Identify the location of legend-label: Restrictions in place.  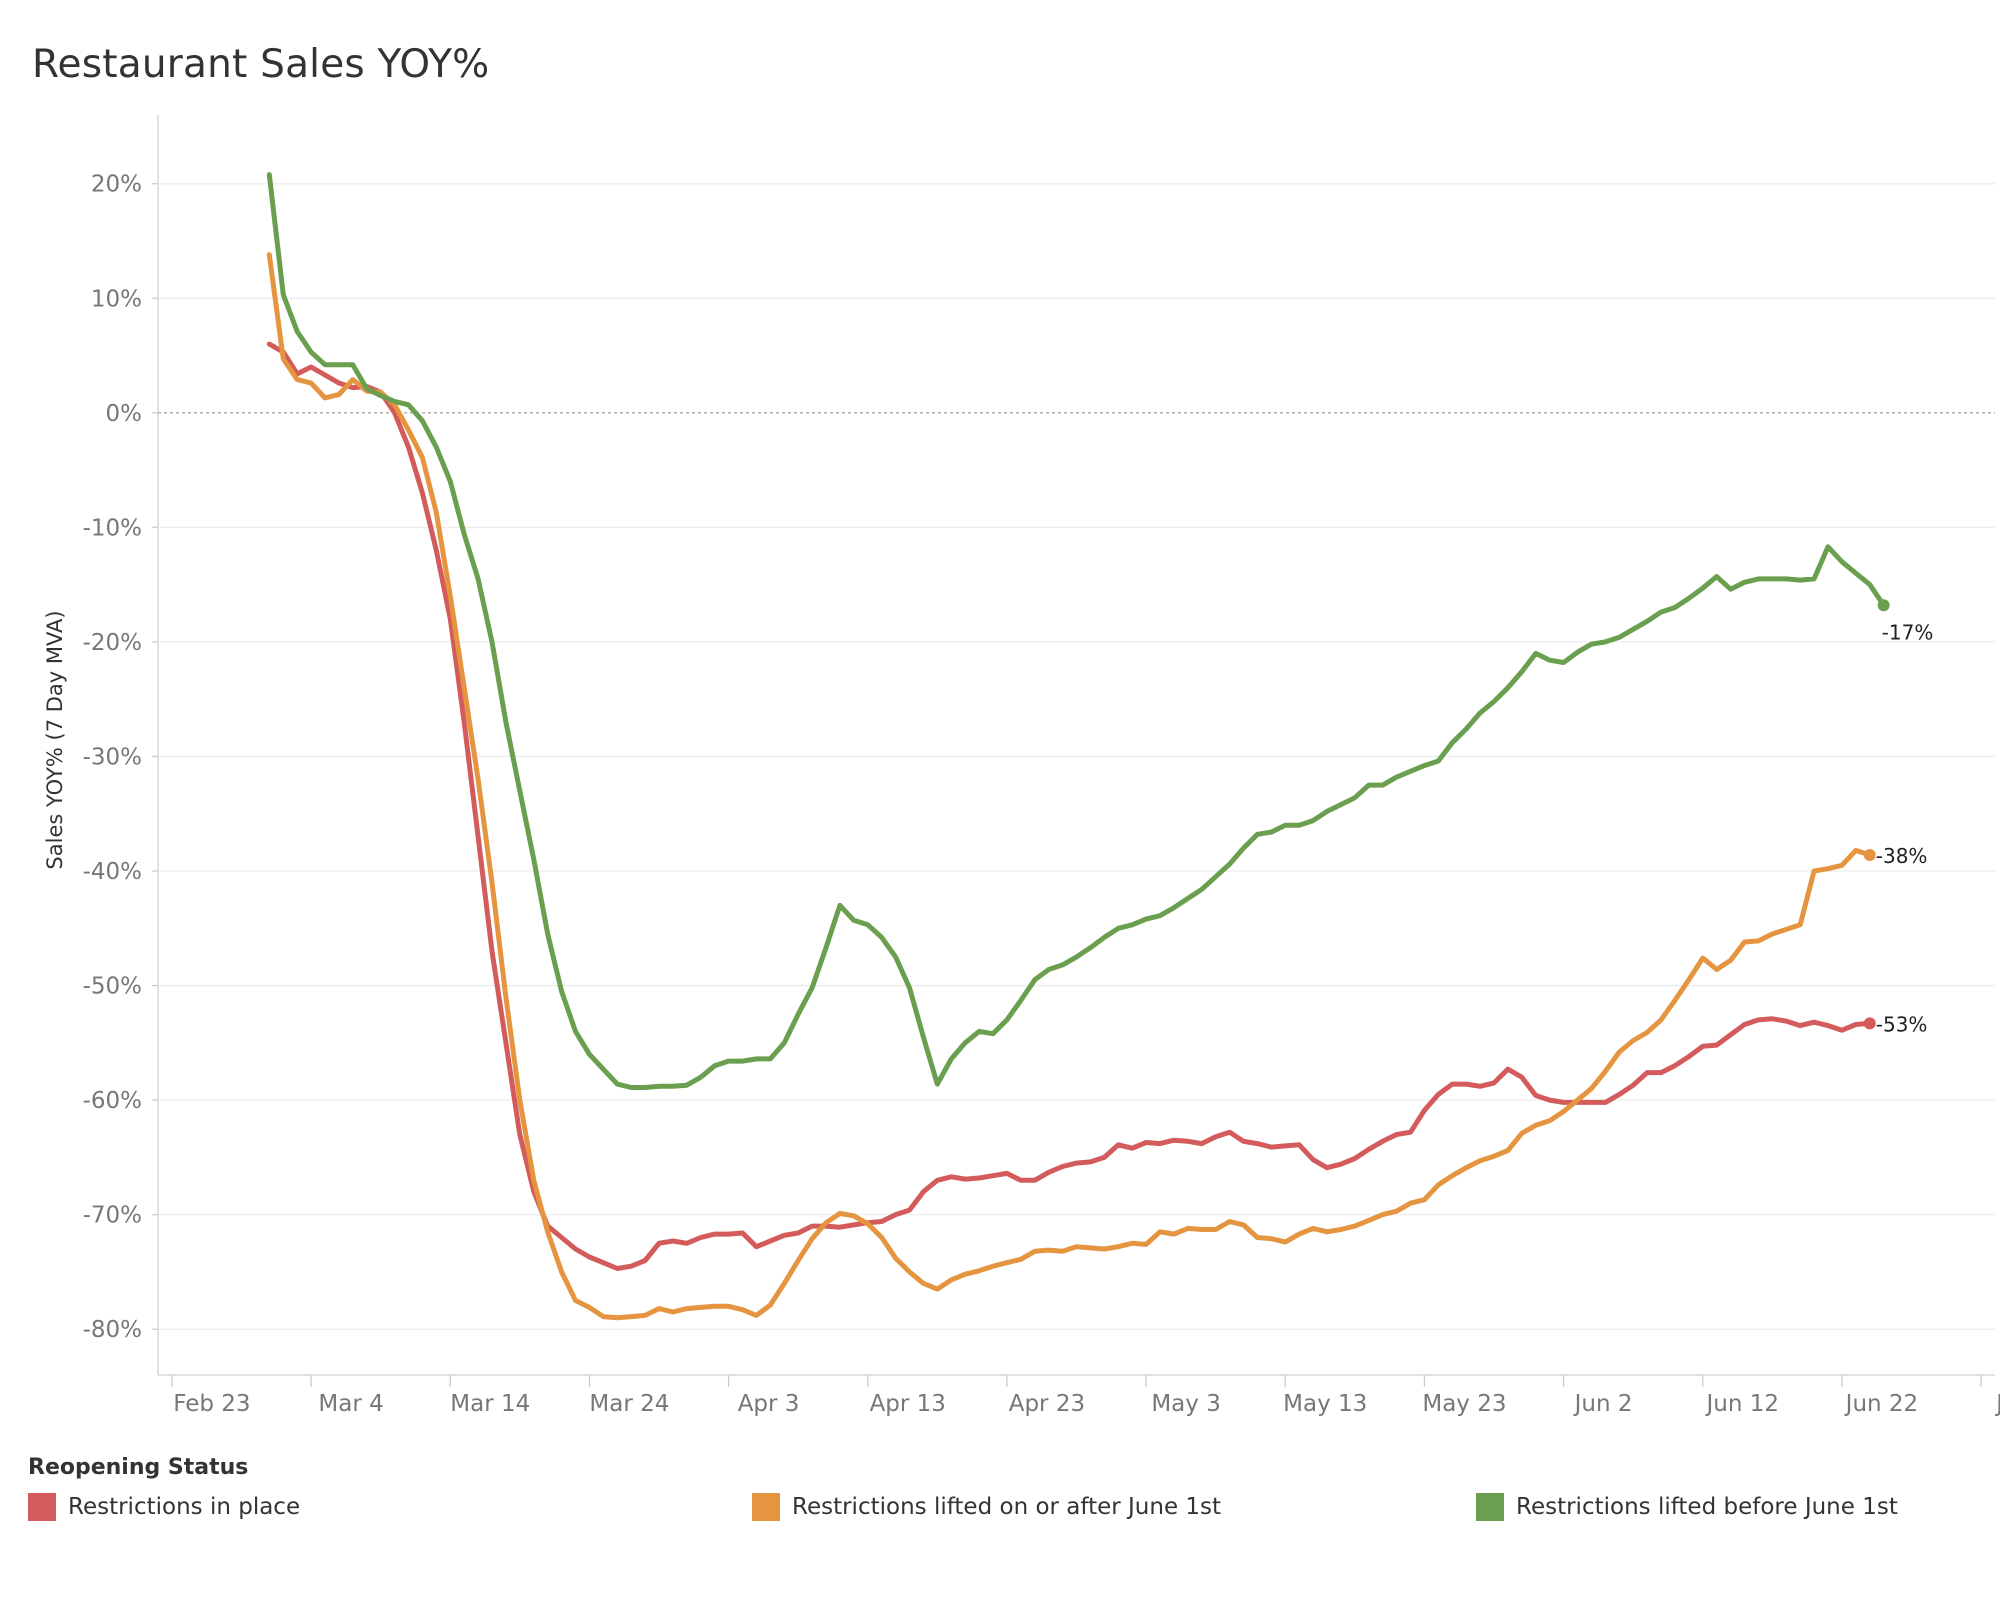
(184, 1507).